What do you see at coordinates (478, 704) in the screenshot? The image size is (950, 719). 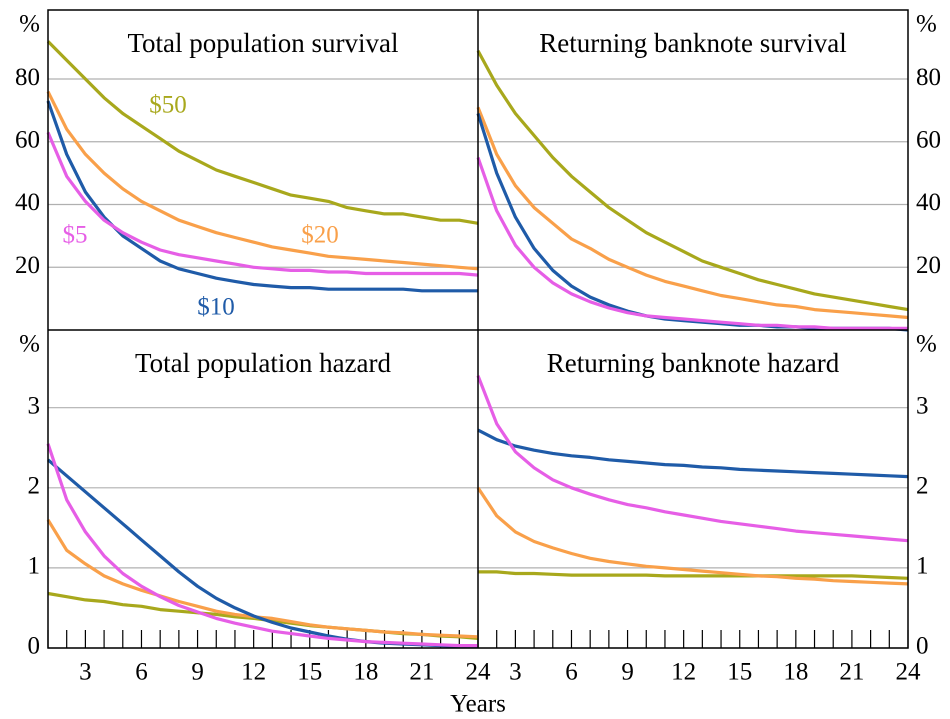 I see `x-axis-label: Years` at bounding box center [478, 704].